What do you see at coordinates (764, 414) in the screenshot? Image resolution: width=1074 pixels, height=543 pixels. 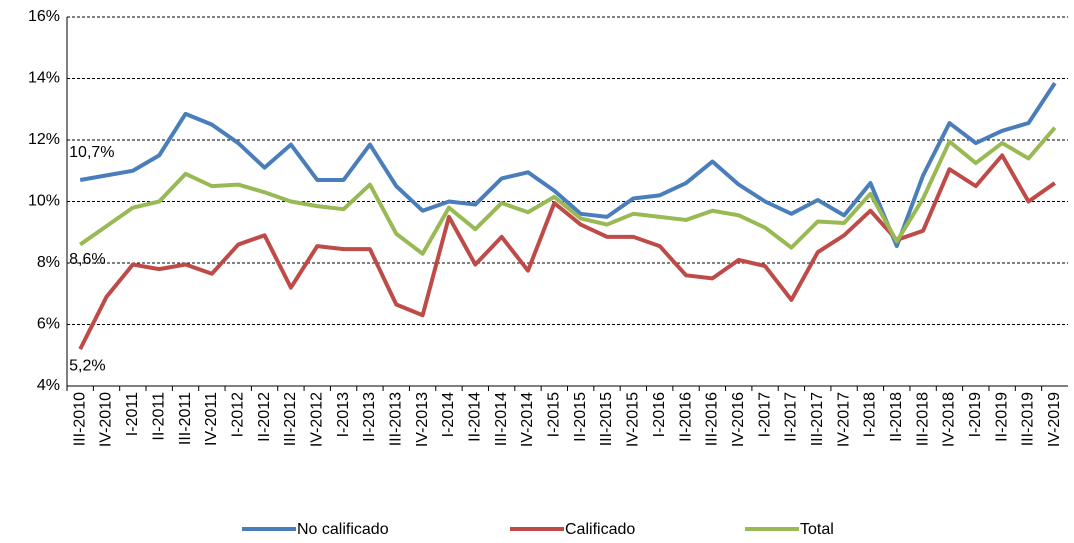 I see `x-tick-label: I-2017` at bounding box center [764, 414].